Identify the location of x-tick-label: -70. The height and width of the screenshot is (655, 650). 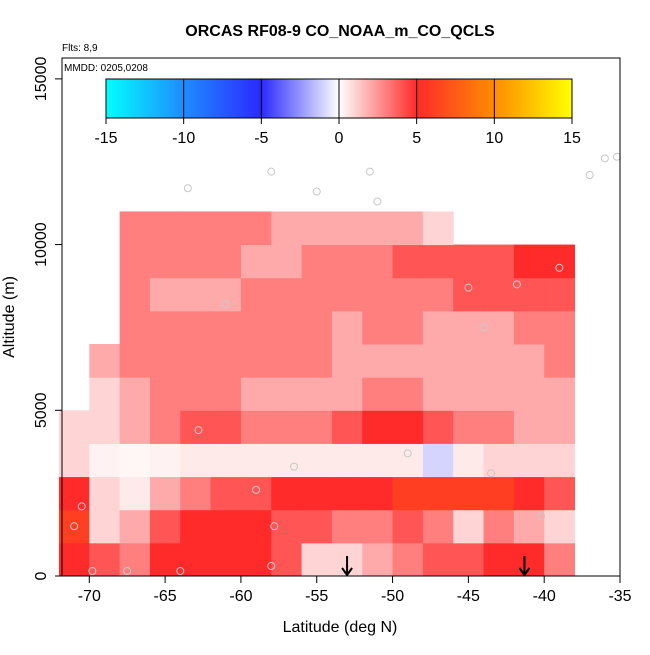
(89, 596).